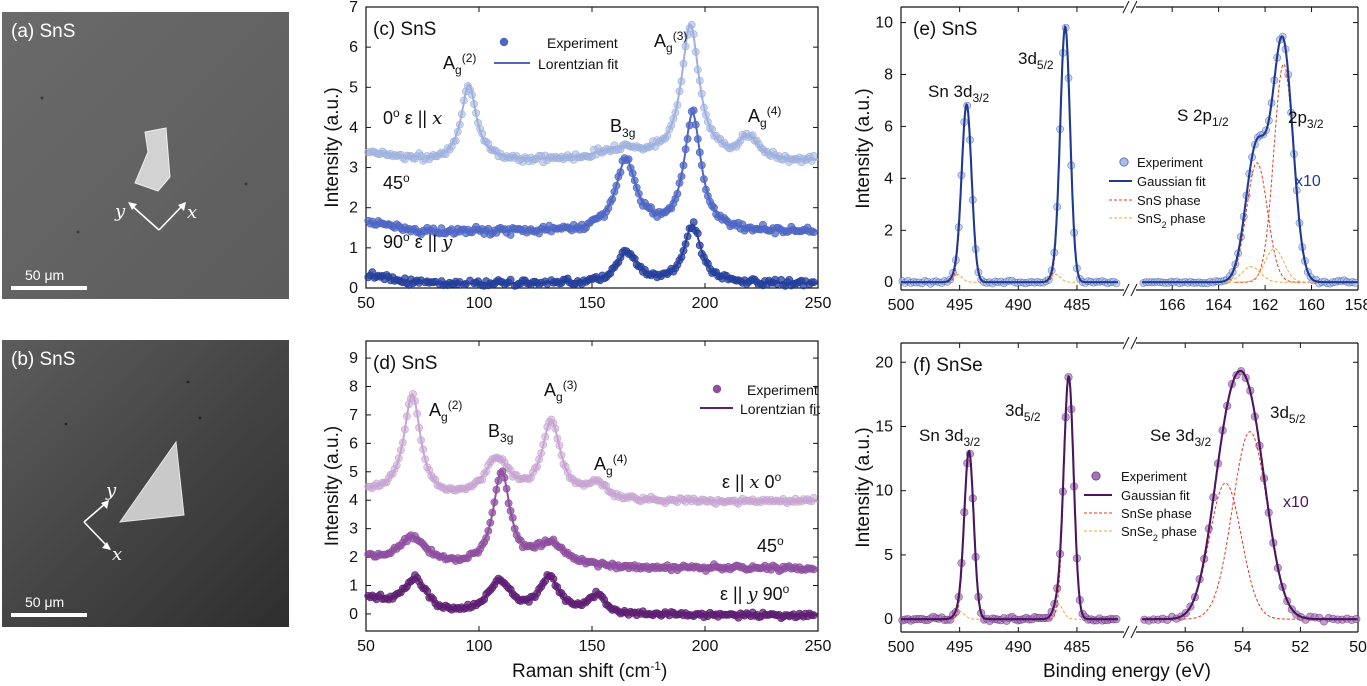  I want to click on peak-label-s2p12: S 2p1/2, so click(1203, 117).